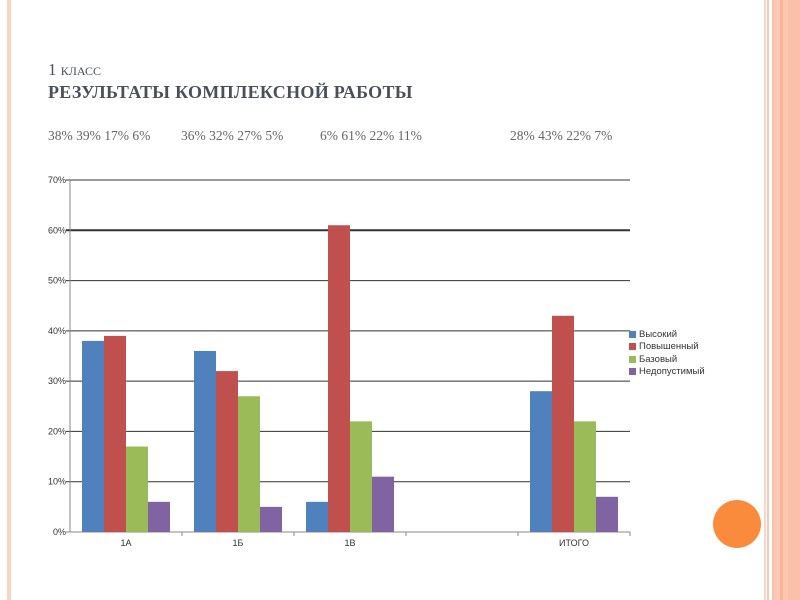 This screenshot has height=600, width=800. What do you see at coordinates (737, 524) in the screenshot?
I see `orange-circle-decoration` at bounding box center [737, 524].